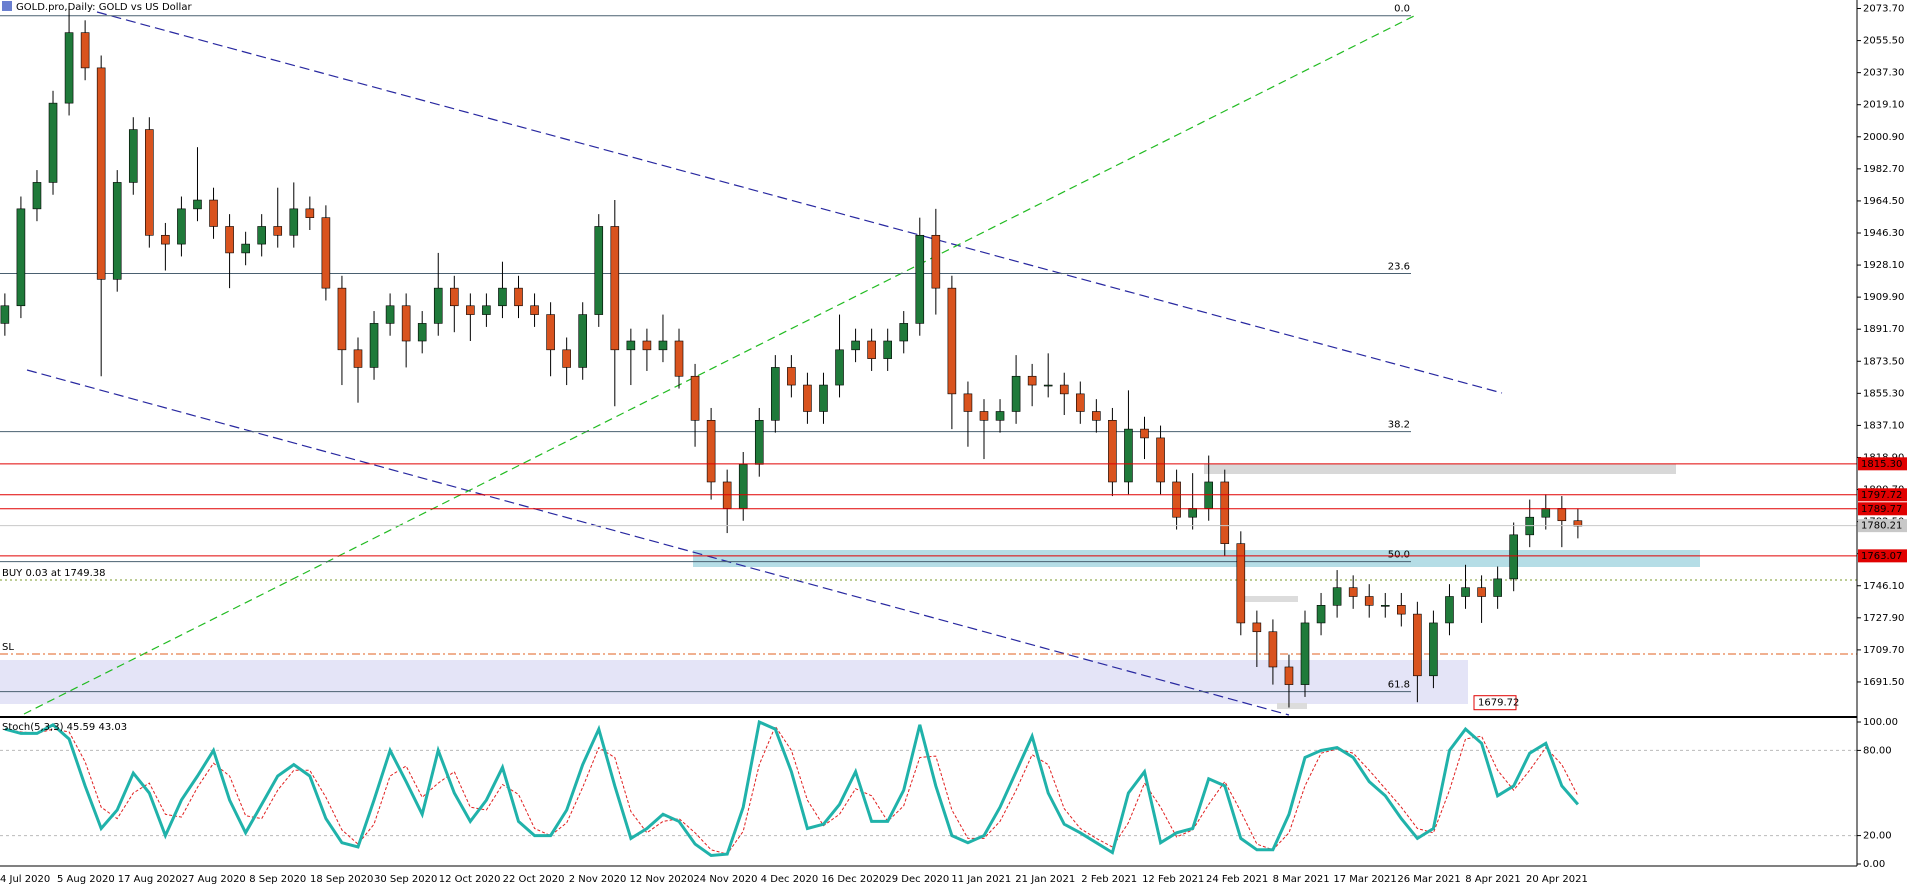  Describe the element at coordinates (1883, 105) in the screenshot. I see `y-tick-label: 2019.10` at that location.